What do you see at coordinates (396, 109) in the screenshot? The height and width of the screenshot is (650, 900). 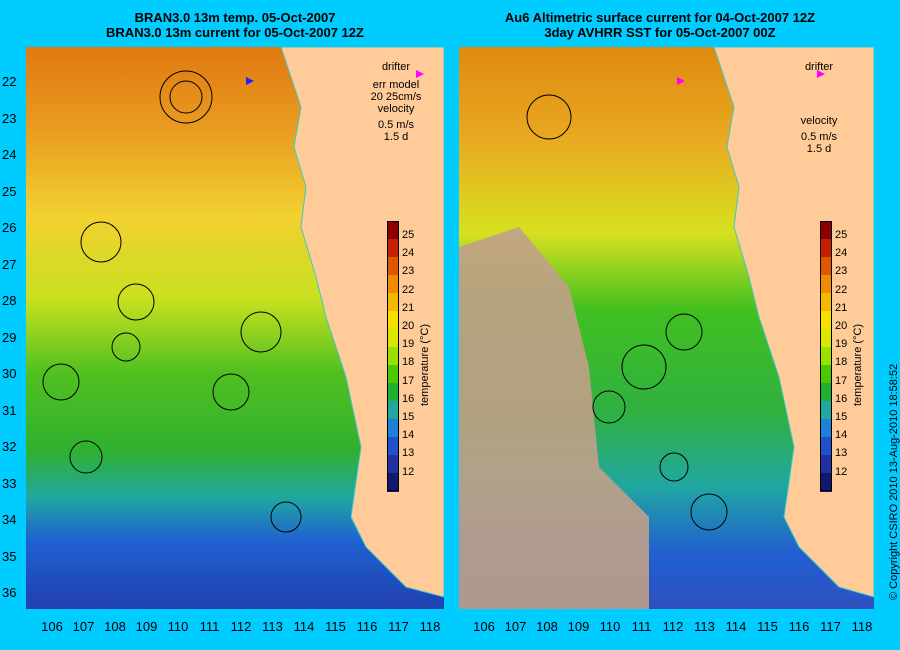 I see `left-legend-velocity: velocity` at bounding box center [396, 109].